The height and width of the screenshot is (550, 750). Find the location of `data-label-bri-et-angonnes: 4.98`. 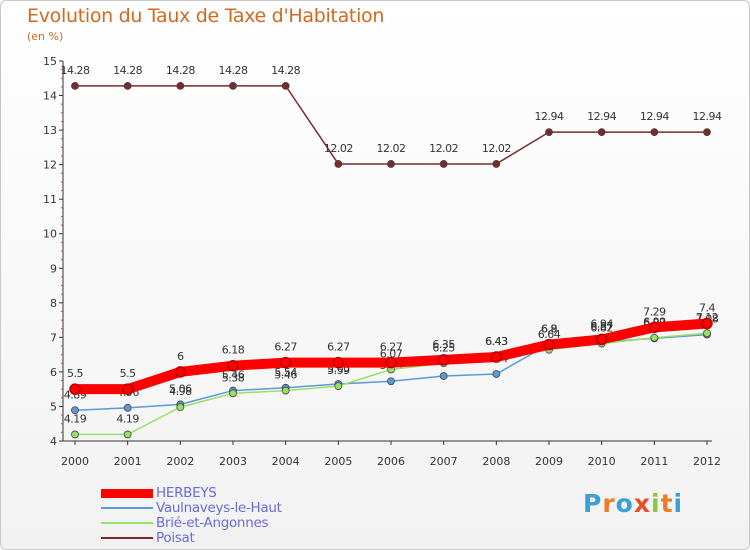

data-label-bri-et-angonnes: 4.98 is located at coordinates (180, 391).